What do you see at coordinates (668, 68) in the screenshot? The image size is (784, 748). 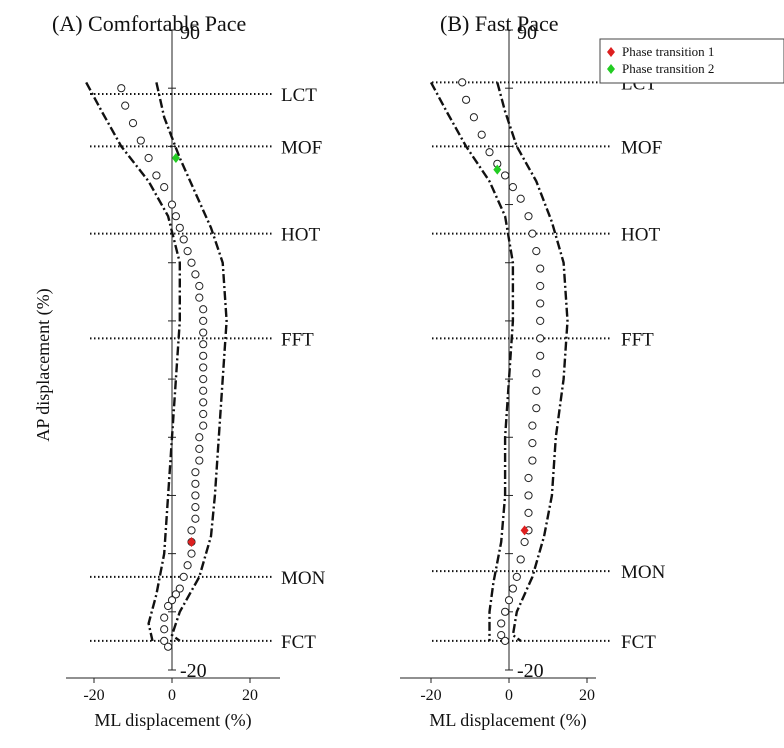 I see `legend-label: Phase transition 2` at bounding box center [668, 68].